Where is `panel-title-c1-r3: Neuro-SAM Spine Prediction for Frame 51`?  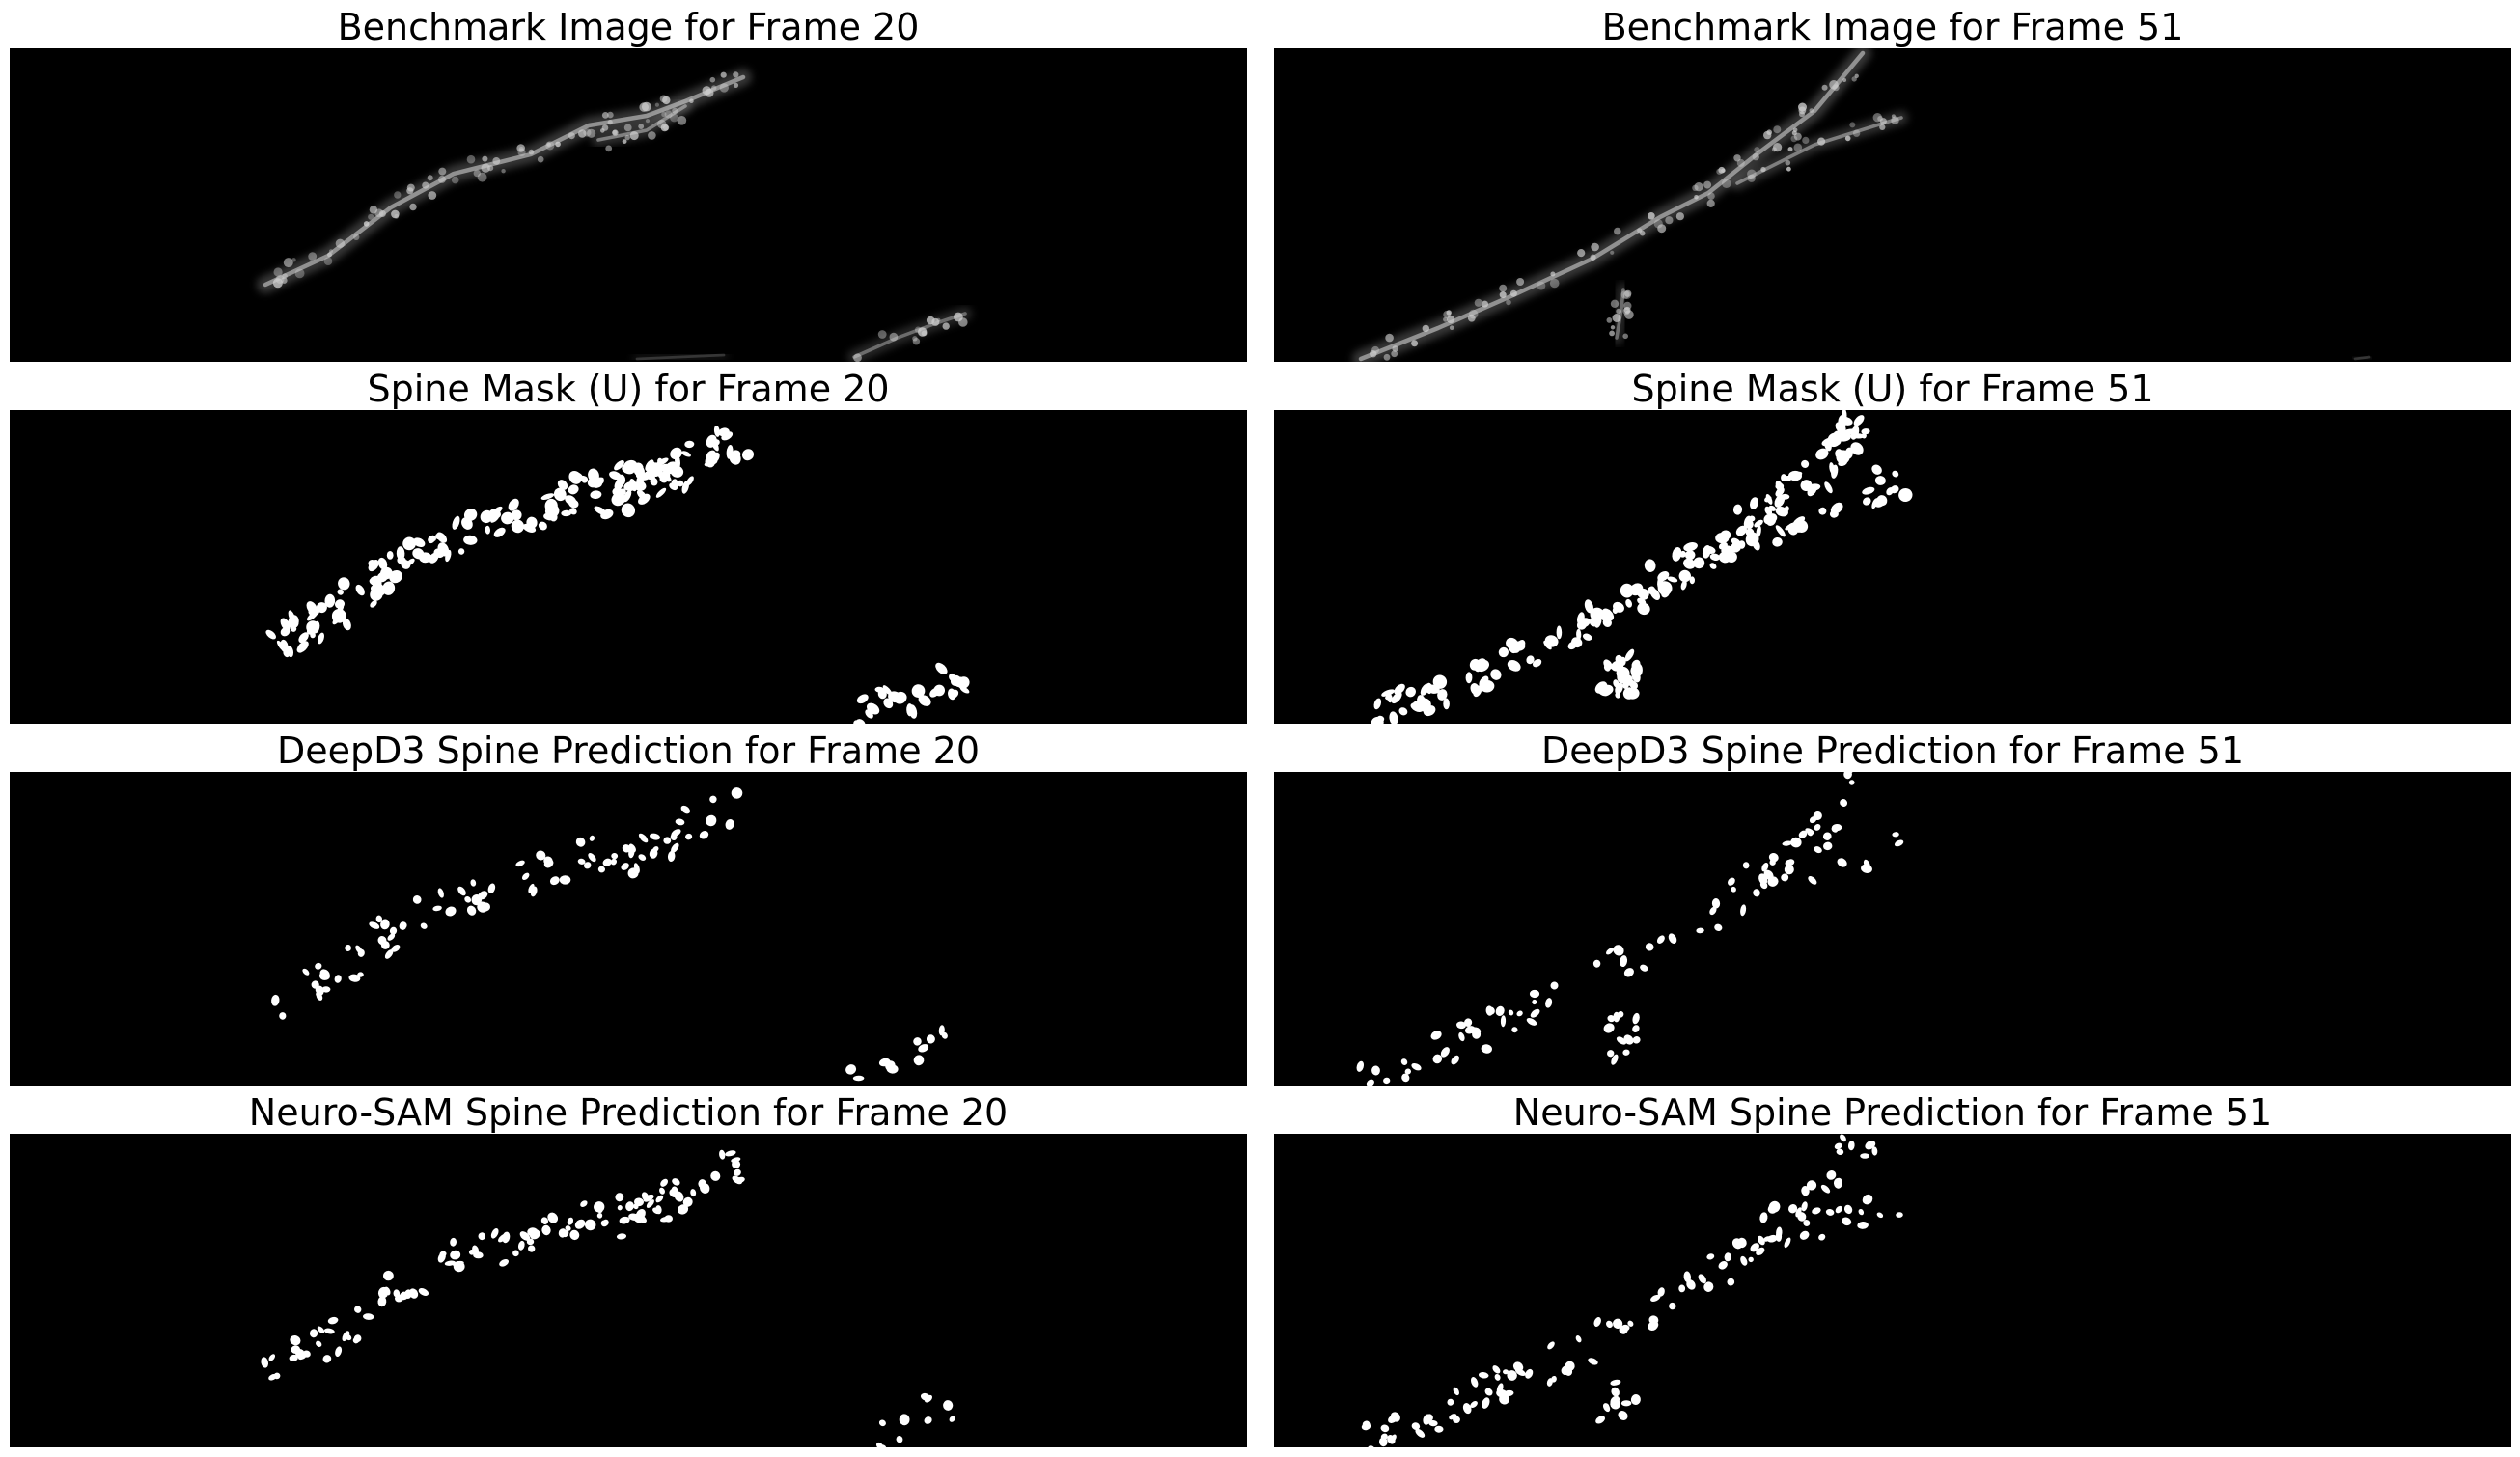 panel-title-c1-r3: Neuro-SAM Spine Prediction for Frame 51 is located at coordinates (1893, 1112).